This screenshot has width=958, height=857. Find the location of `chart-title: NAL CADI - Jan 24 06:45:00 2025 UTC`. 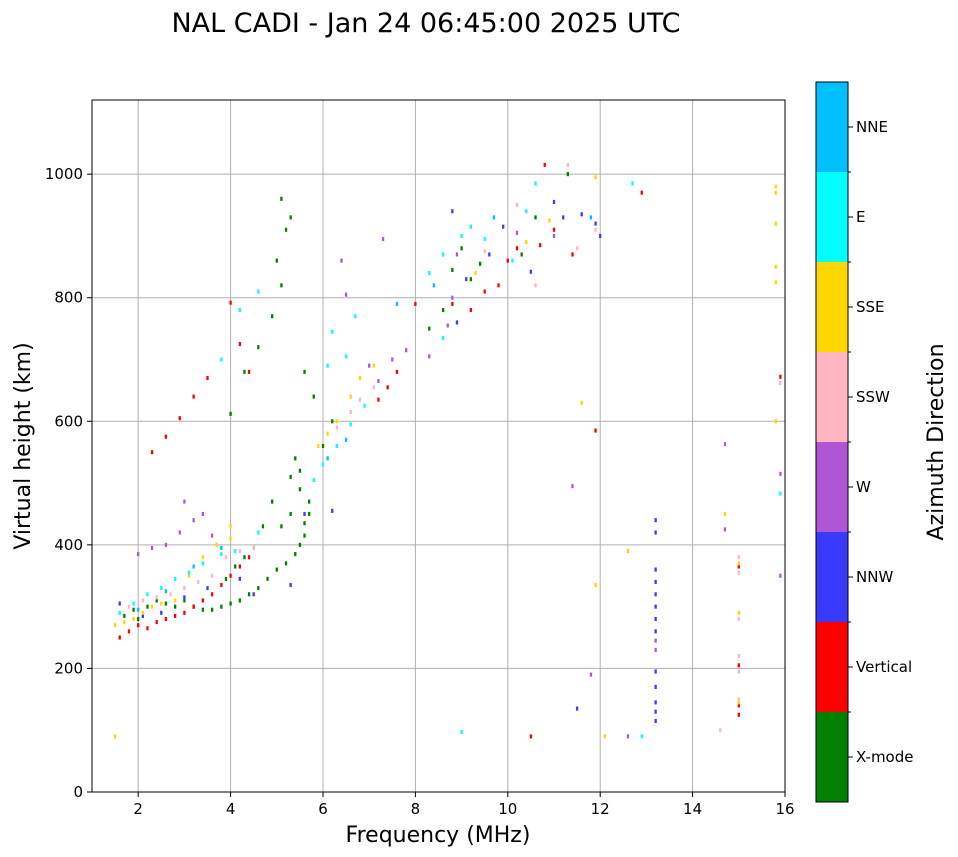

chart-title: NAL CADI - Jan 24 06:45:00 2025 UTC is located at coordinates (425, 23).